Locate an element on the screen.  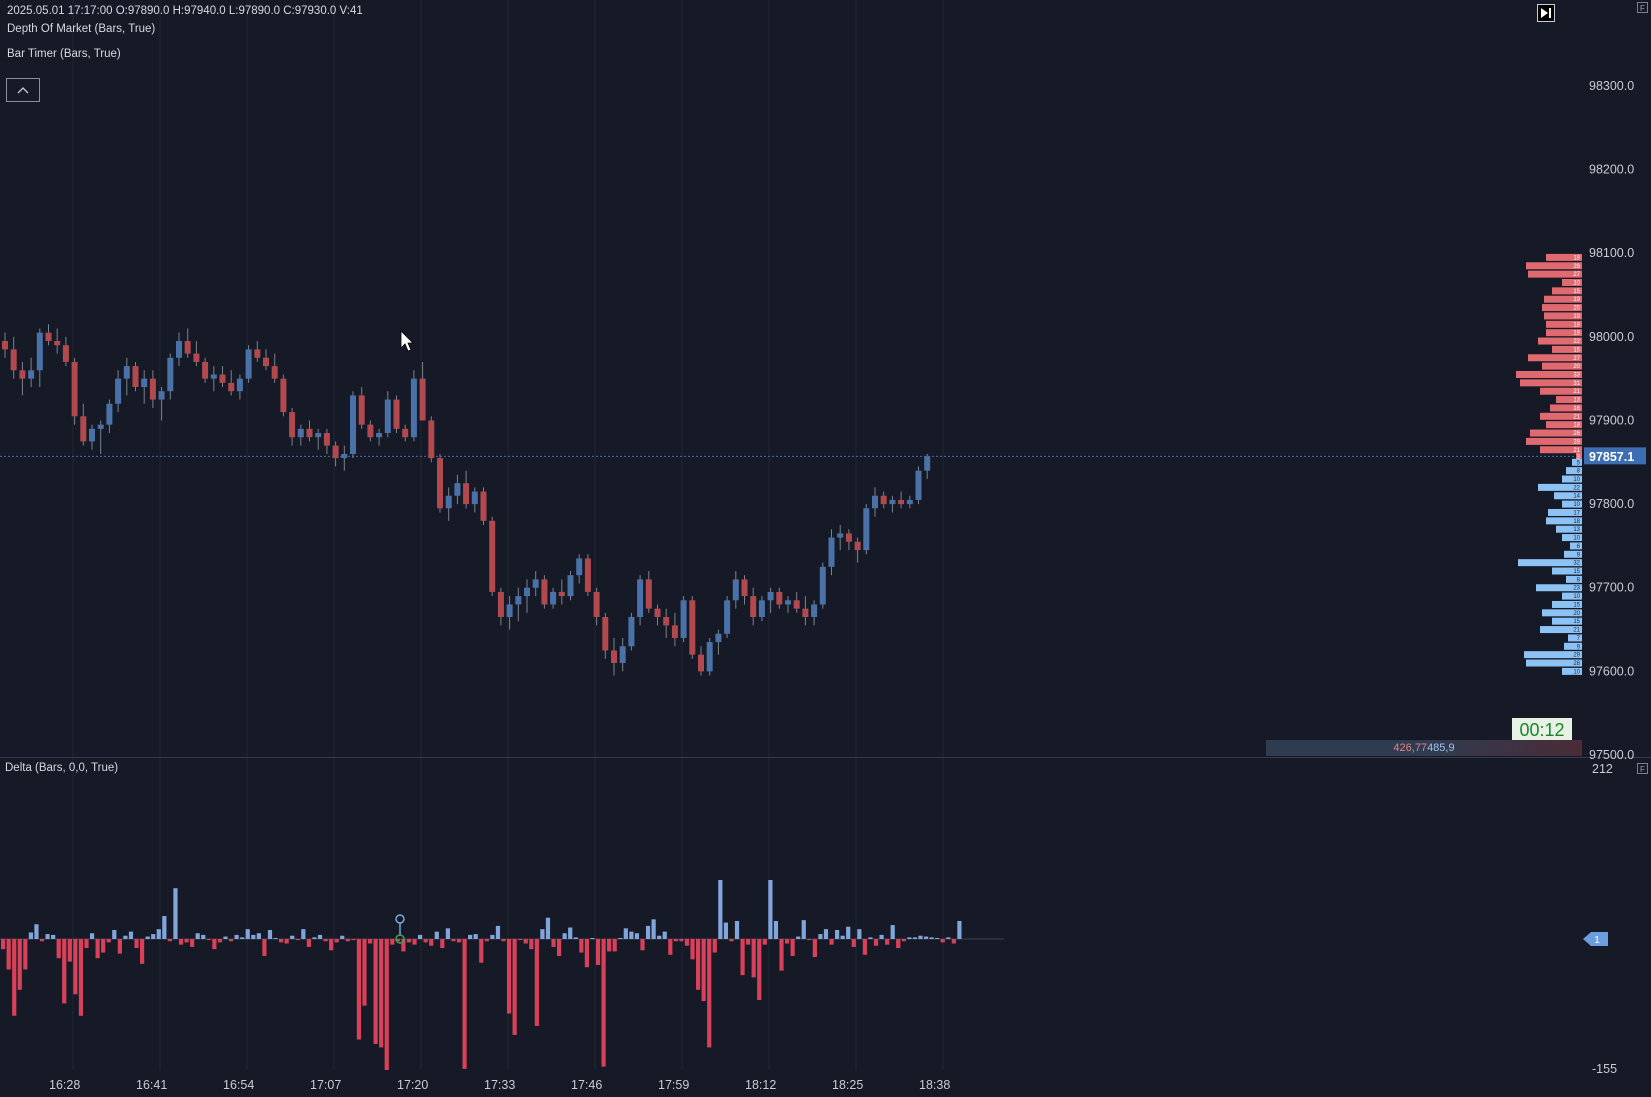
delta-scale-mode-button: F is located at coordinates (1642, 768).